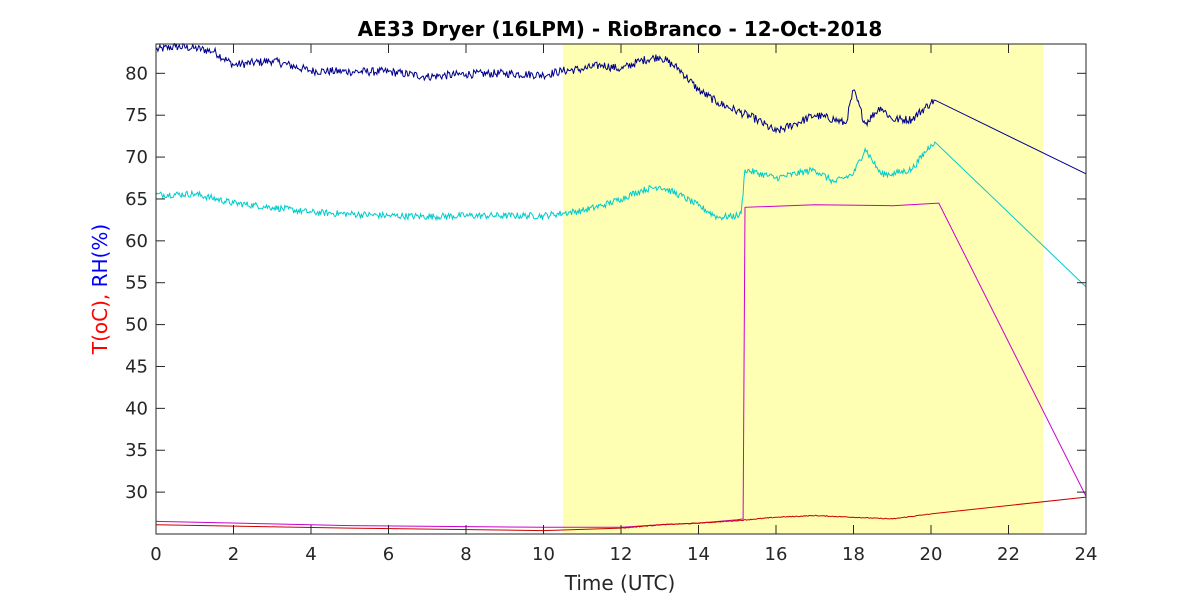 The width and height of the screenshot is (1200, 600). Describe the element at coordinates (776, 554) in the screenshot. I see `x-tick-label: 16` at that location.